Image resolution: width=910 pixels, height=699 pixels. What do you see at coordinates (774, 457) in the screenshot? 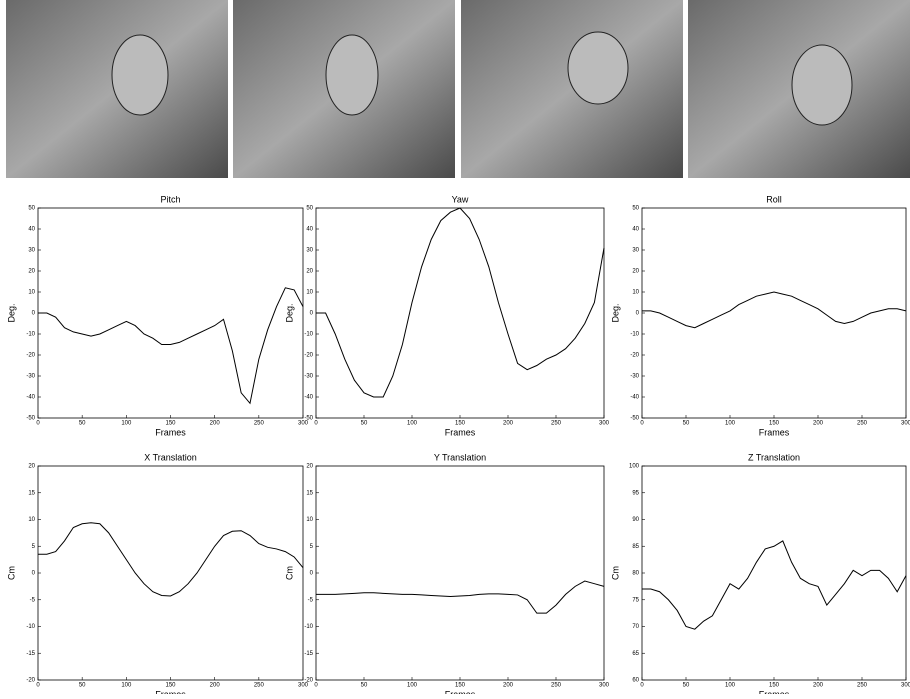
I see `chart-title: Z Translation` at bounding box center [774, 457].